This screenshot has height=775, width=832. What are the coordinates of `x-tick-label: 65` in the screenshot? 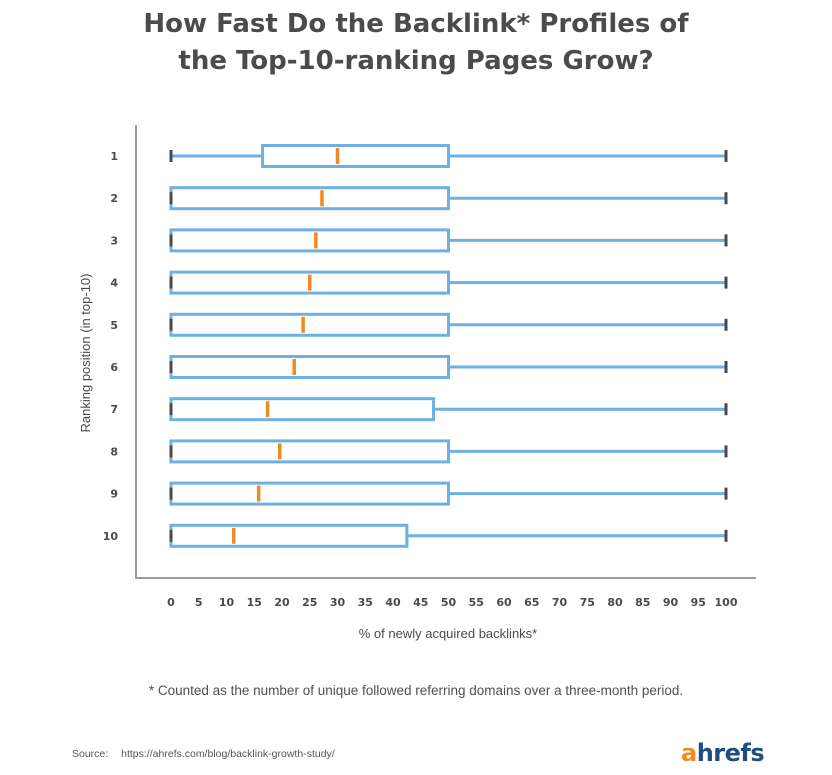 It's located at (531, 602).